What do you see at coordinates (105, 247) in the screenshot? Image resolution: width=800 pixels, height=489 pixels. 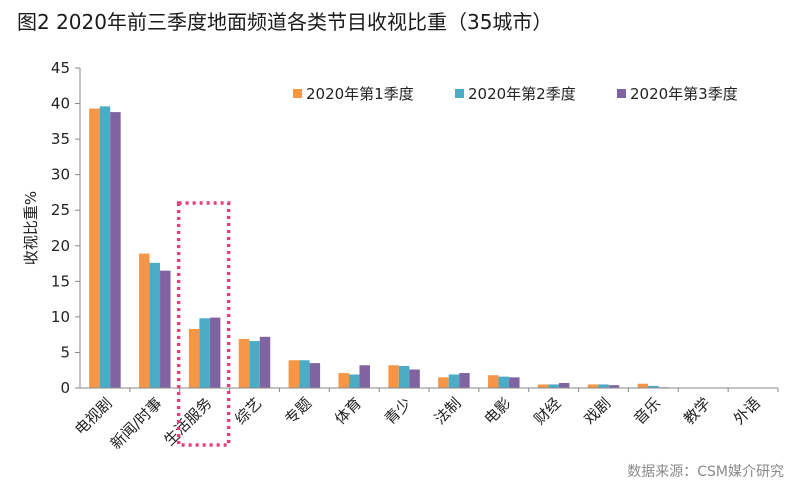 I see `bar-电视剧-2020年第2季度` at bounding box center [105, 247].